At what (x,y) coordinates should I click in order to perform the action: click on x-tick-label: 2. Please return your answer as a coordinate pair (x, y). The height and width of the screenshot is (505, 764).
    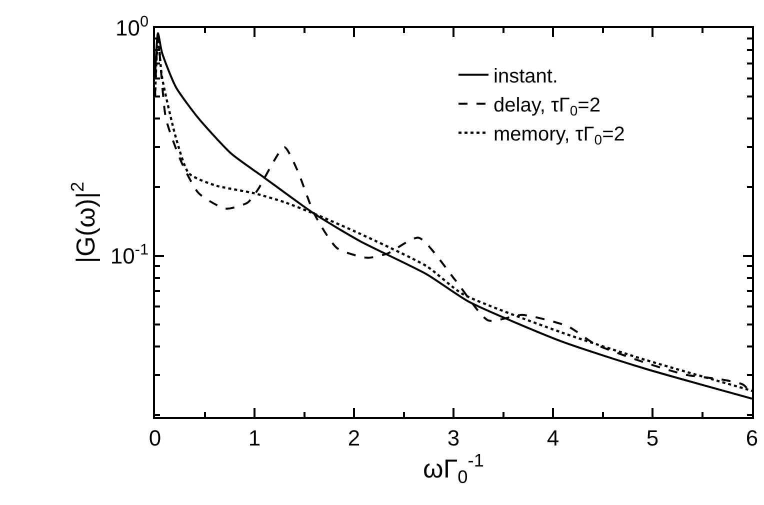
    Looking at the image, I should click on (354, 437).